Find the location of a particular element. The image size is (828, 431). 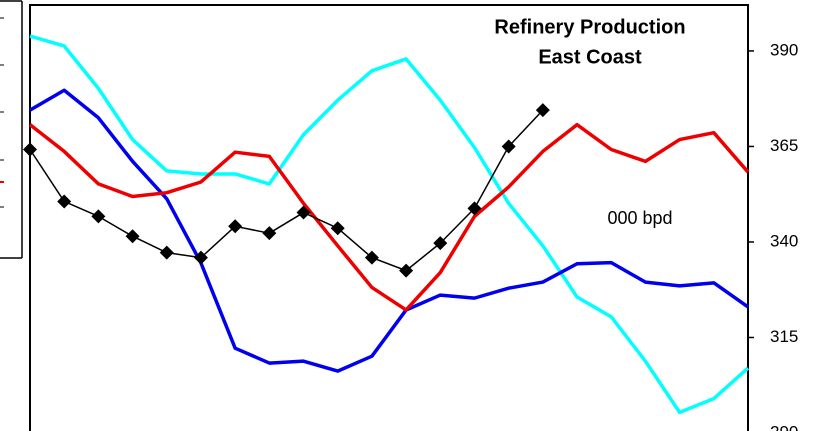

y-tick-label: 365 is located at coordinates (784, 145).